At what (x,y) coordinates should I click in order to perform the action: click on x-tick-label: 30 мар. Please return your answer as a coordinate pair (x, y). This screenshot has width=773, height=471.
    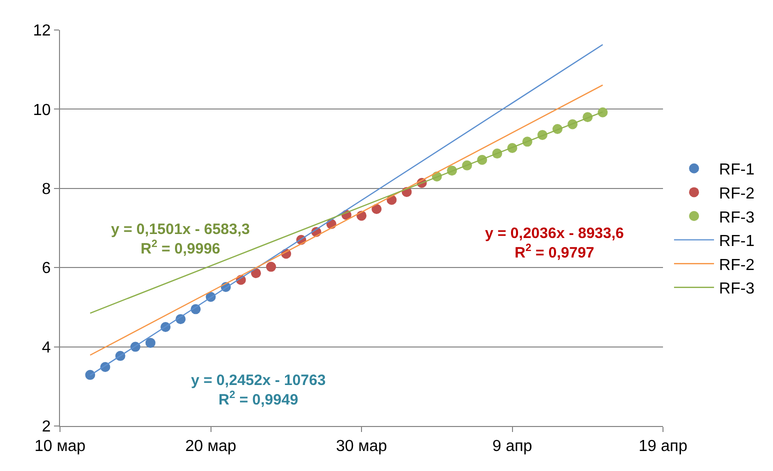
    Looking at the image, I should click on (362, 447).